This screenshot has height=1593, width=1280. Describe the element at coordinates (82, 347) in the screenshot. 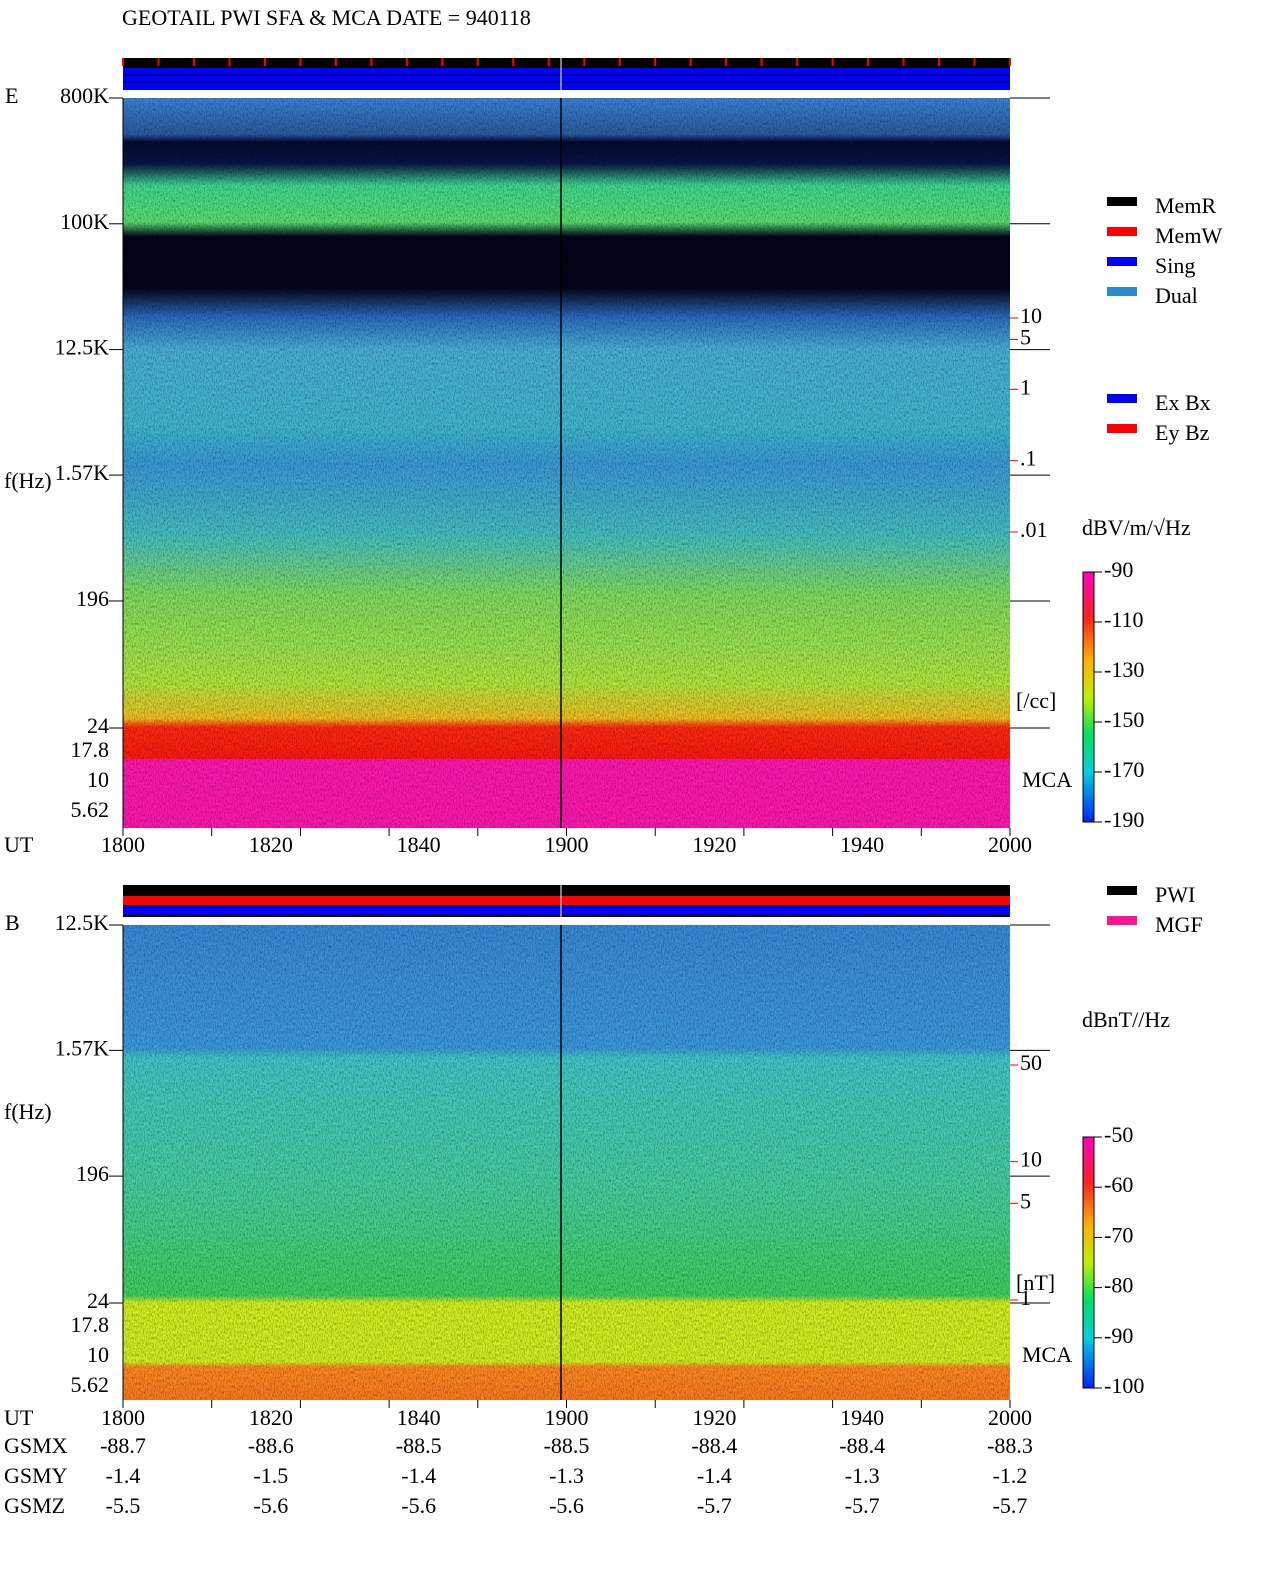

I see `y-tick-label: 12.5K` at that location.